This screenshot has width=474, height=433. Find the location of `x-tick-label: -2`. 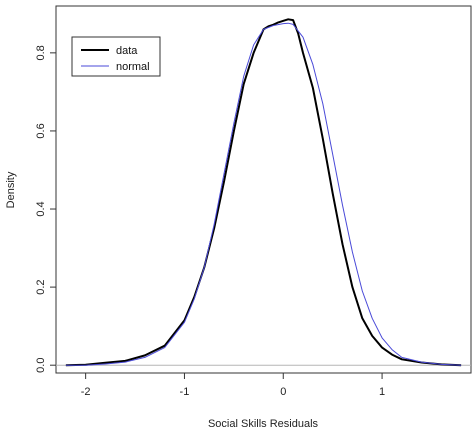

x-tick-label: -2 is located at coordinates (86, 392).